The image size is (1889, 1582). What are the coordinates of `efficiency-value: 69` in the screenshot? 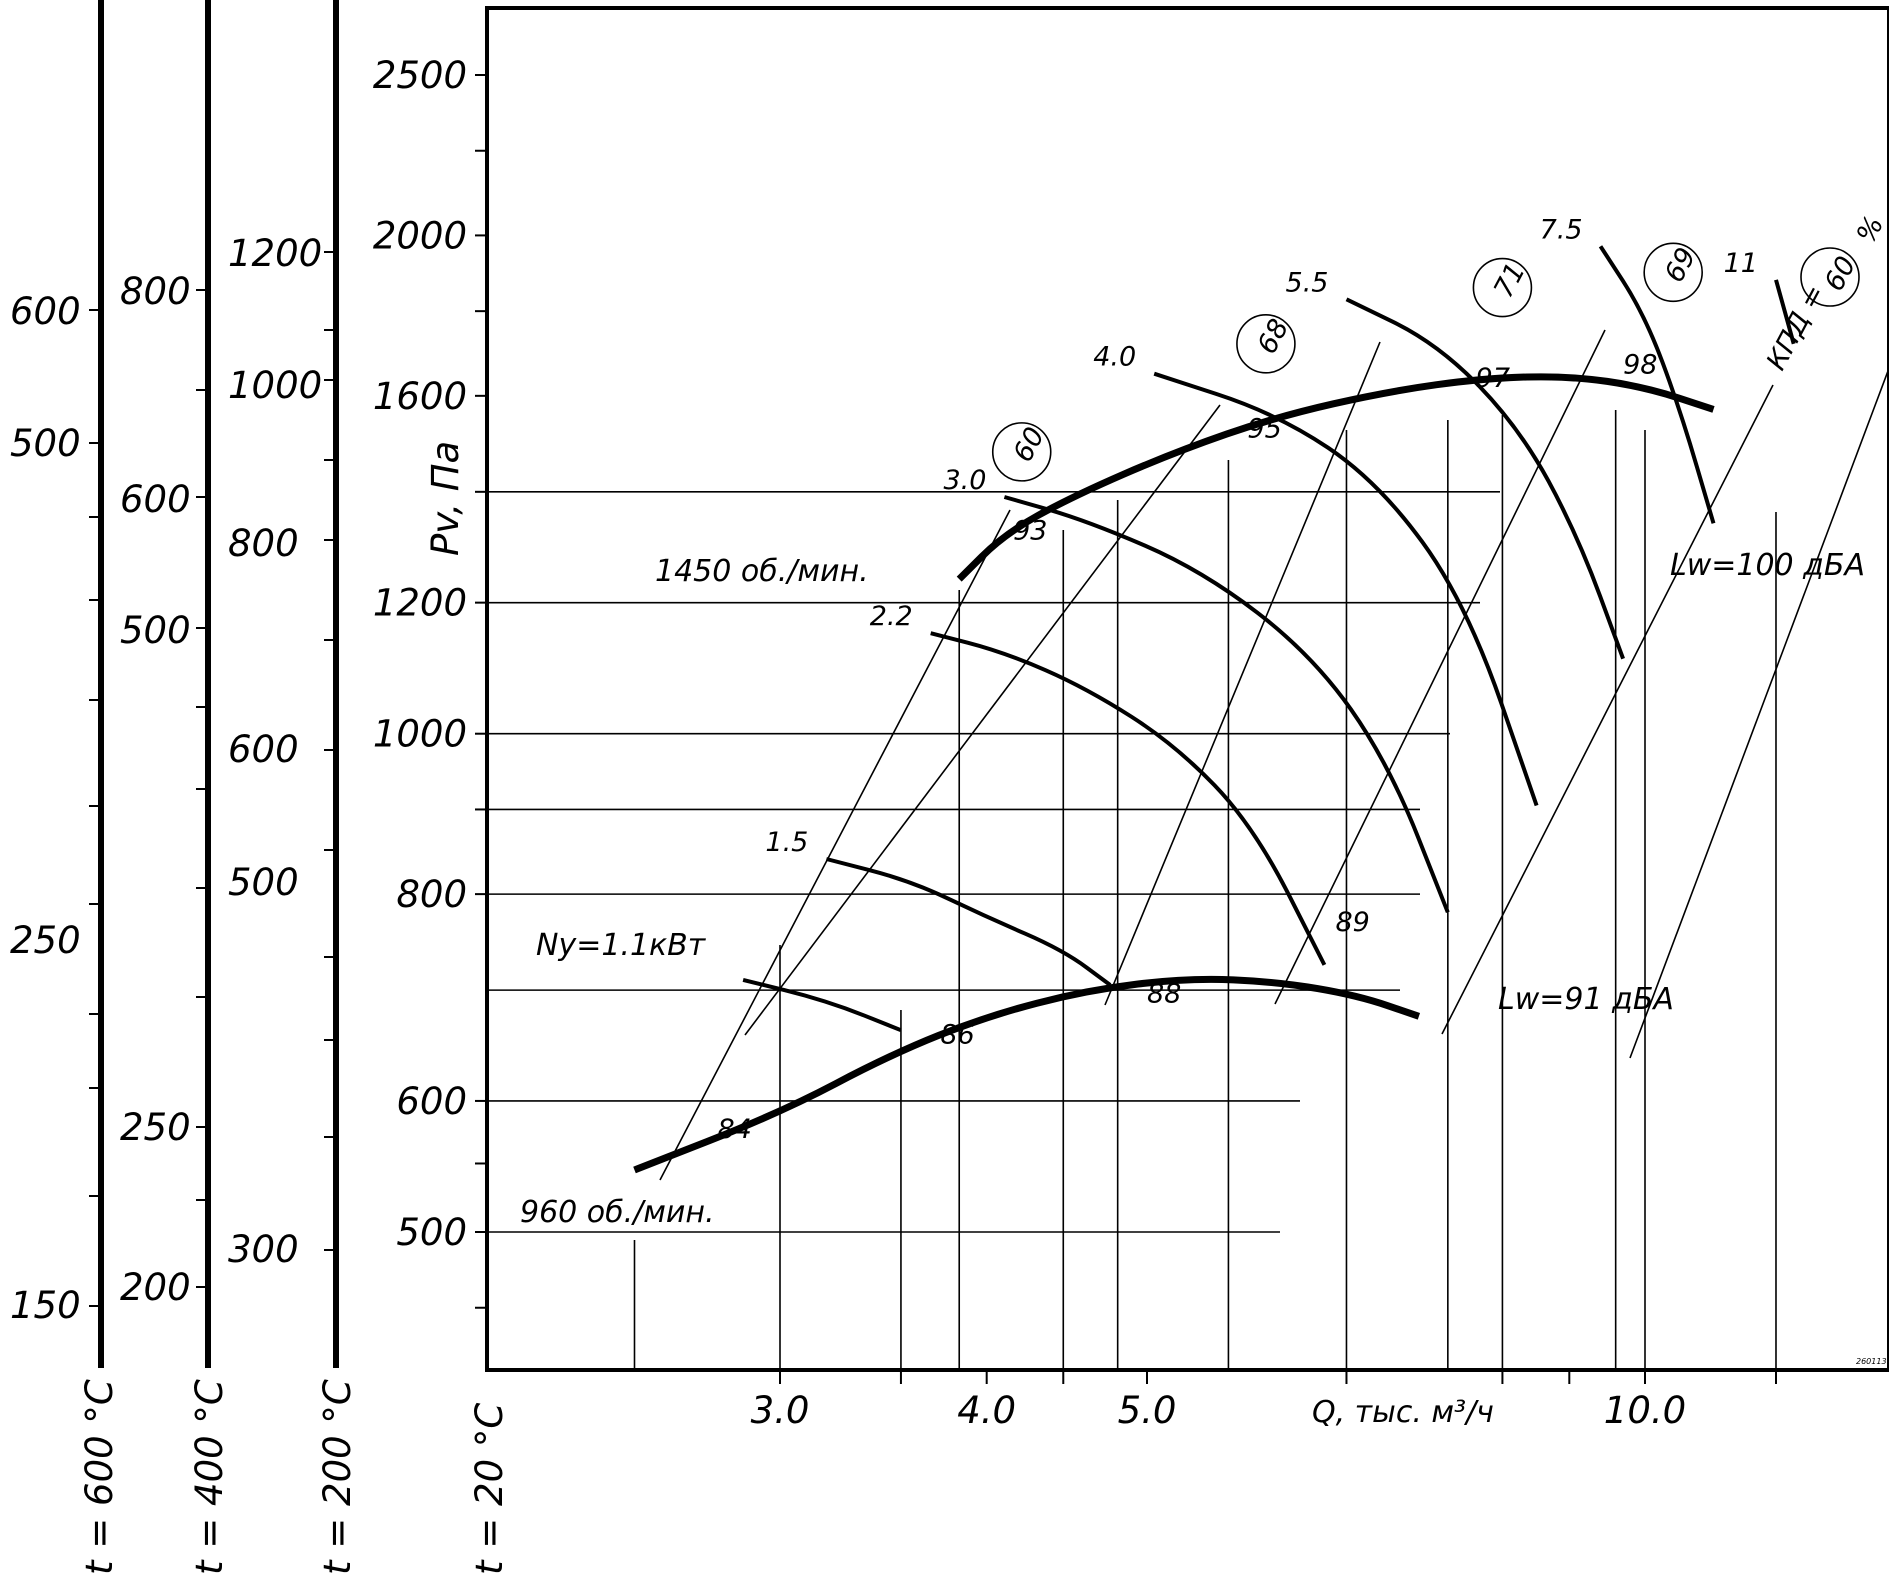 It's located at (1681, 265).